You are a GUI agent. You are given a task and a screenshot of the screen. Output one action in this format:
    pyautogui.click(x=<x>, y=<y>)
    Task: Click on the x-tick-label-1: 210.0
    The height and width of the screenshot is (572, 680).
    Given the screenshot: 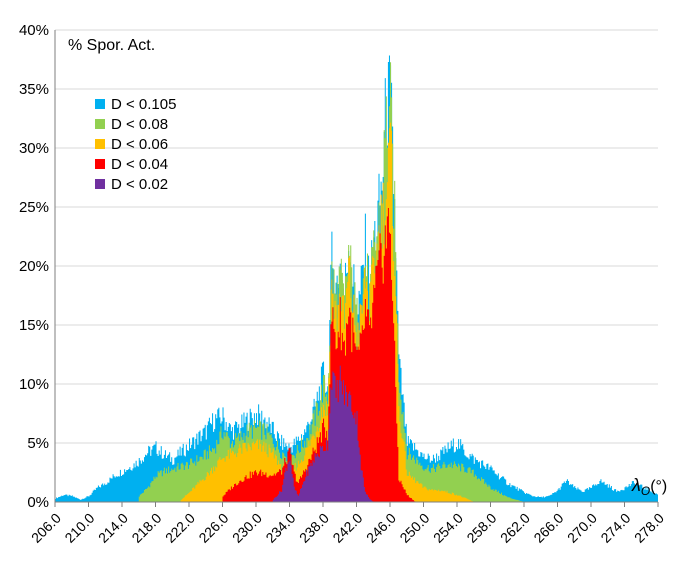 What is the action you would take?
    pyautogui.click(x=79, y=528)
    